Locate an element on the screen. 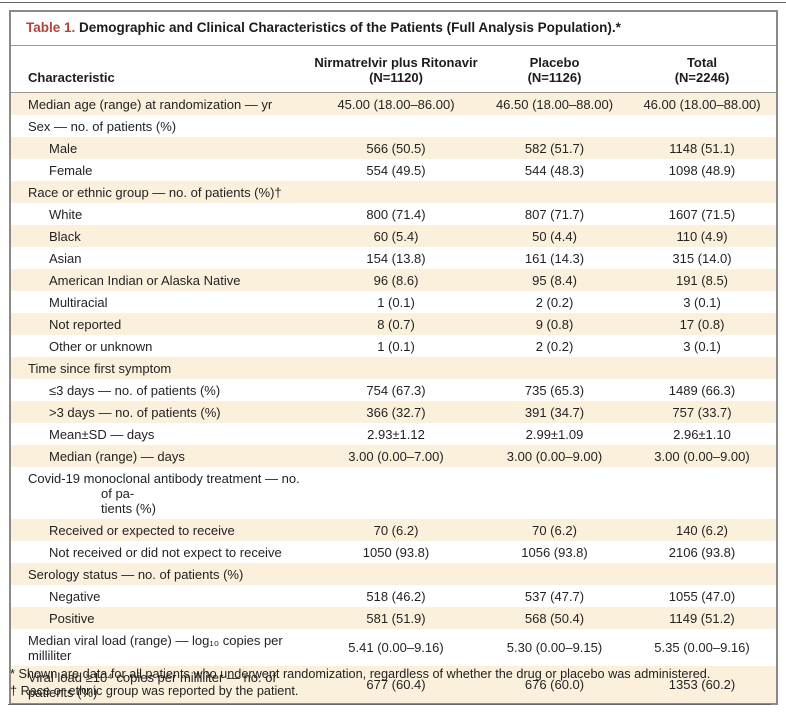  table-number: Table 1. is located at coordinates (51, 27).